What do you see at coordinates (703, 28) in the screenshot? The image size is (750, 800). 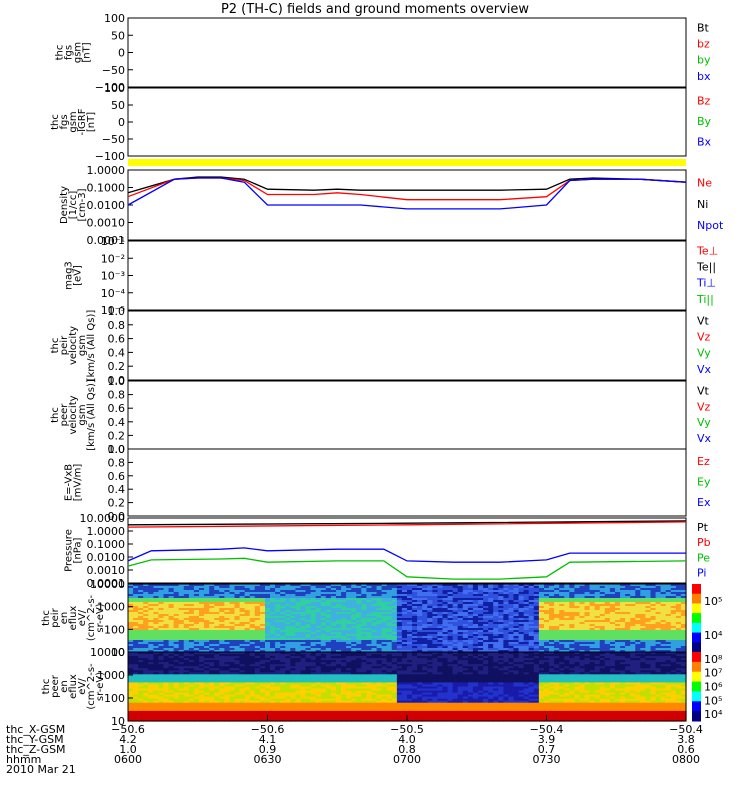 I see `legend-entry: Bt` at bounding box center [703, 28].